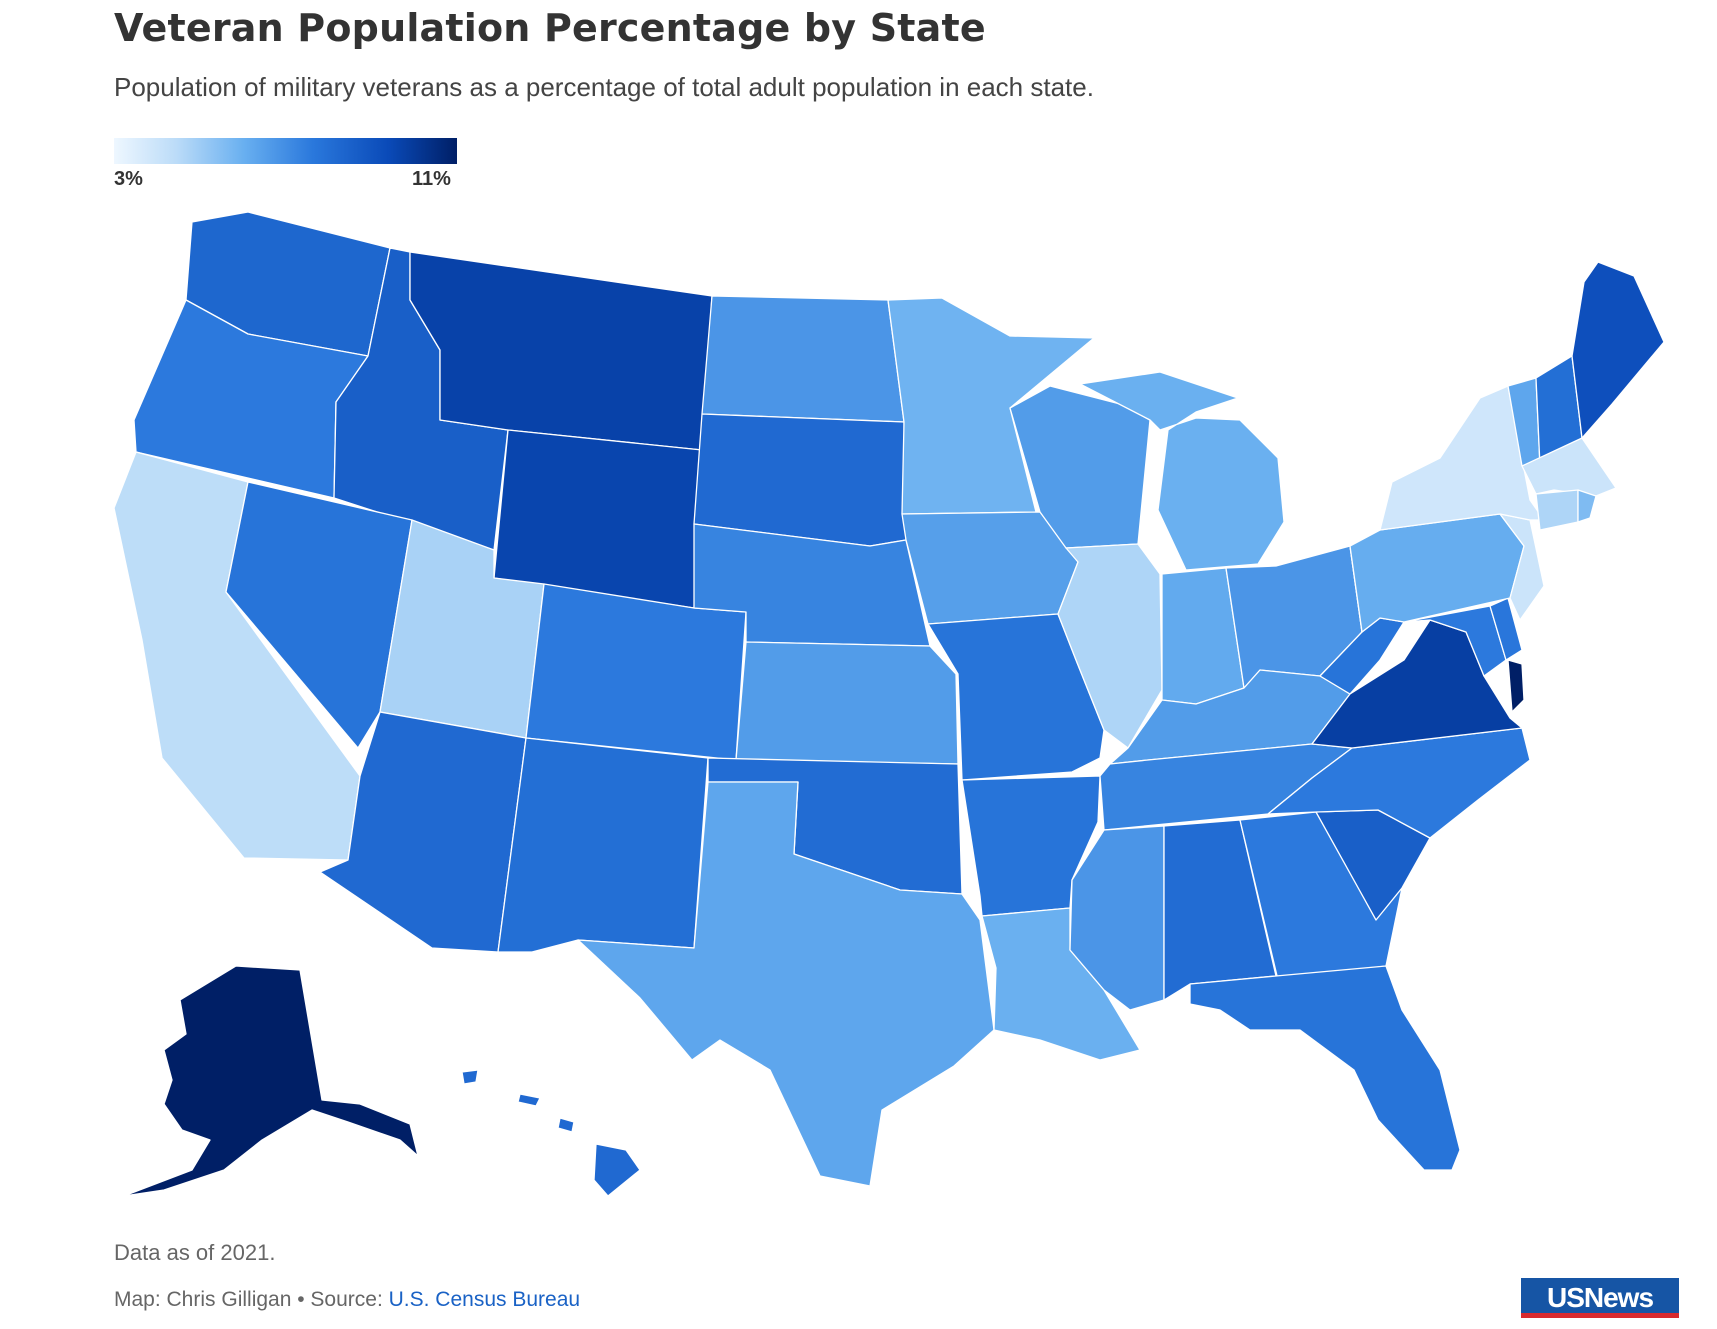 Image resolution: width=1717 pixels, height=1329 pixels. Describe the element at coordinates (1080, 467) in the screenshot. I see `state-wisconsin` at that location.